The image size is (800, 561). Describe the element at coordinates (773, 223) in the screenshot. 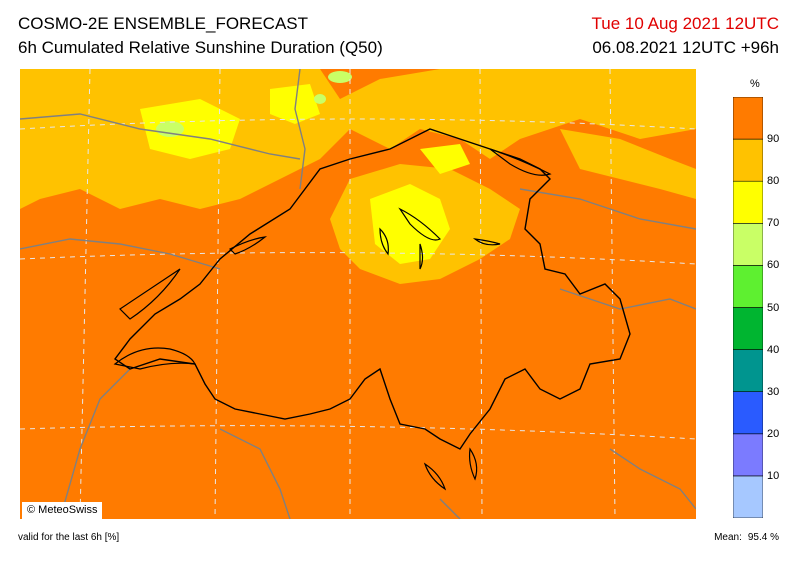

I see `legend-tick-label: 70` at that location.